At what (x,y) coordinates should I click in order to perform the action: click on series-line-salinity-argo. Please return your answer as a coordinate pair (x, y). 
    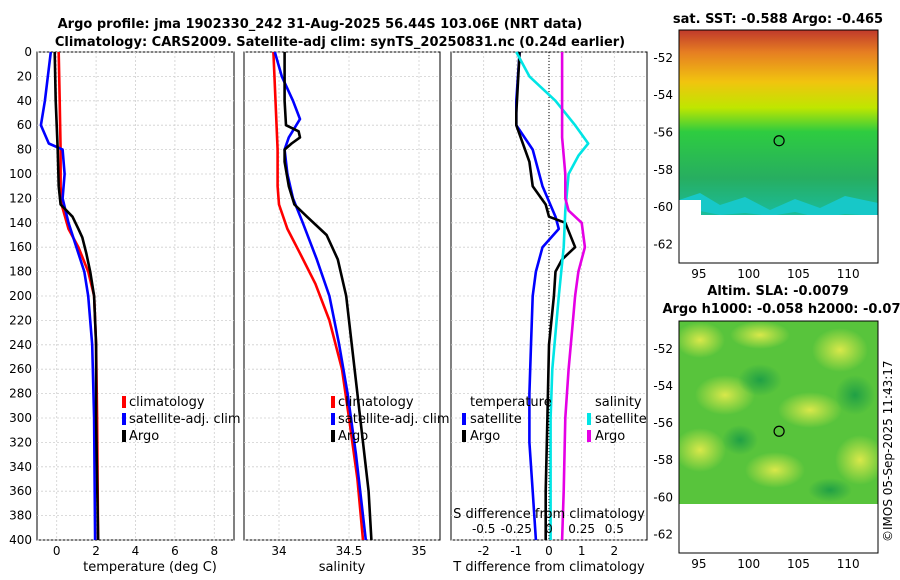
    Looking at the image, I should click on (573, 296).